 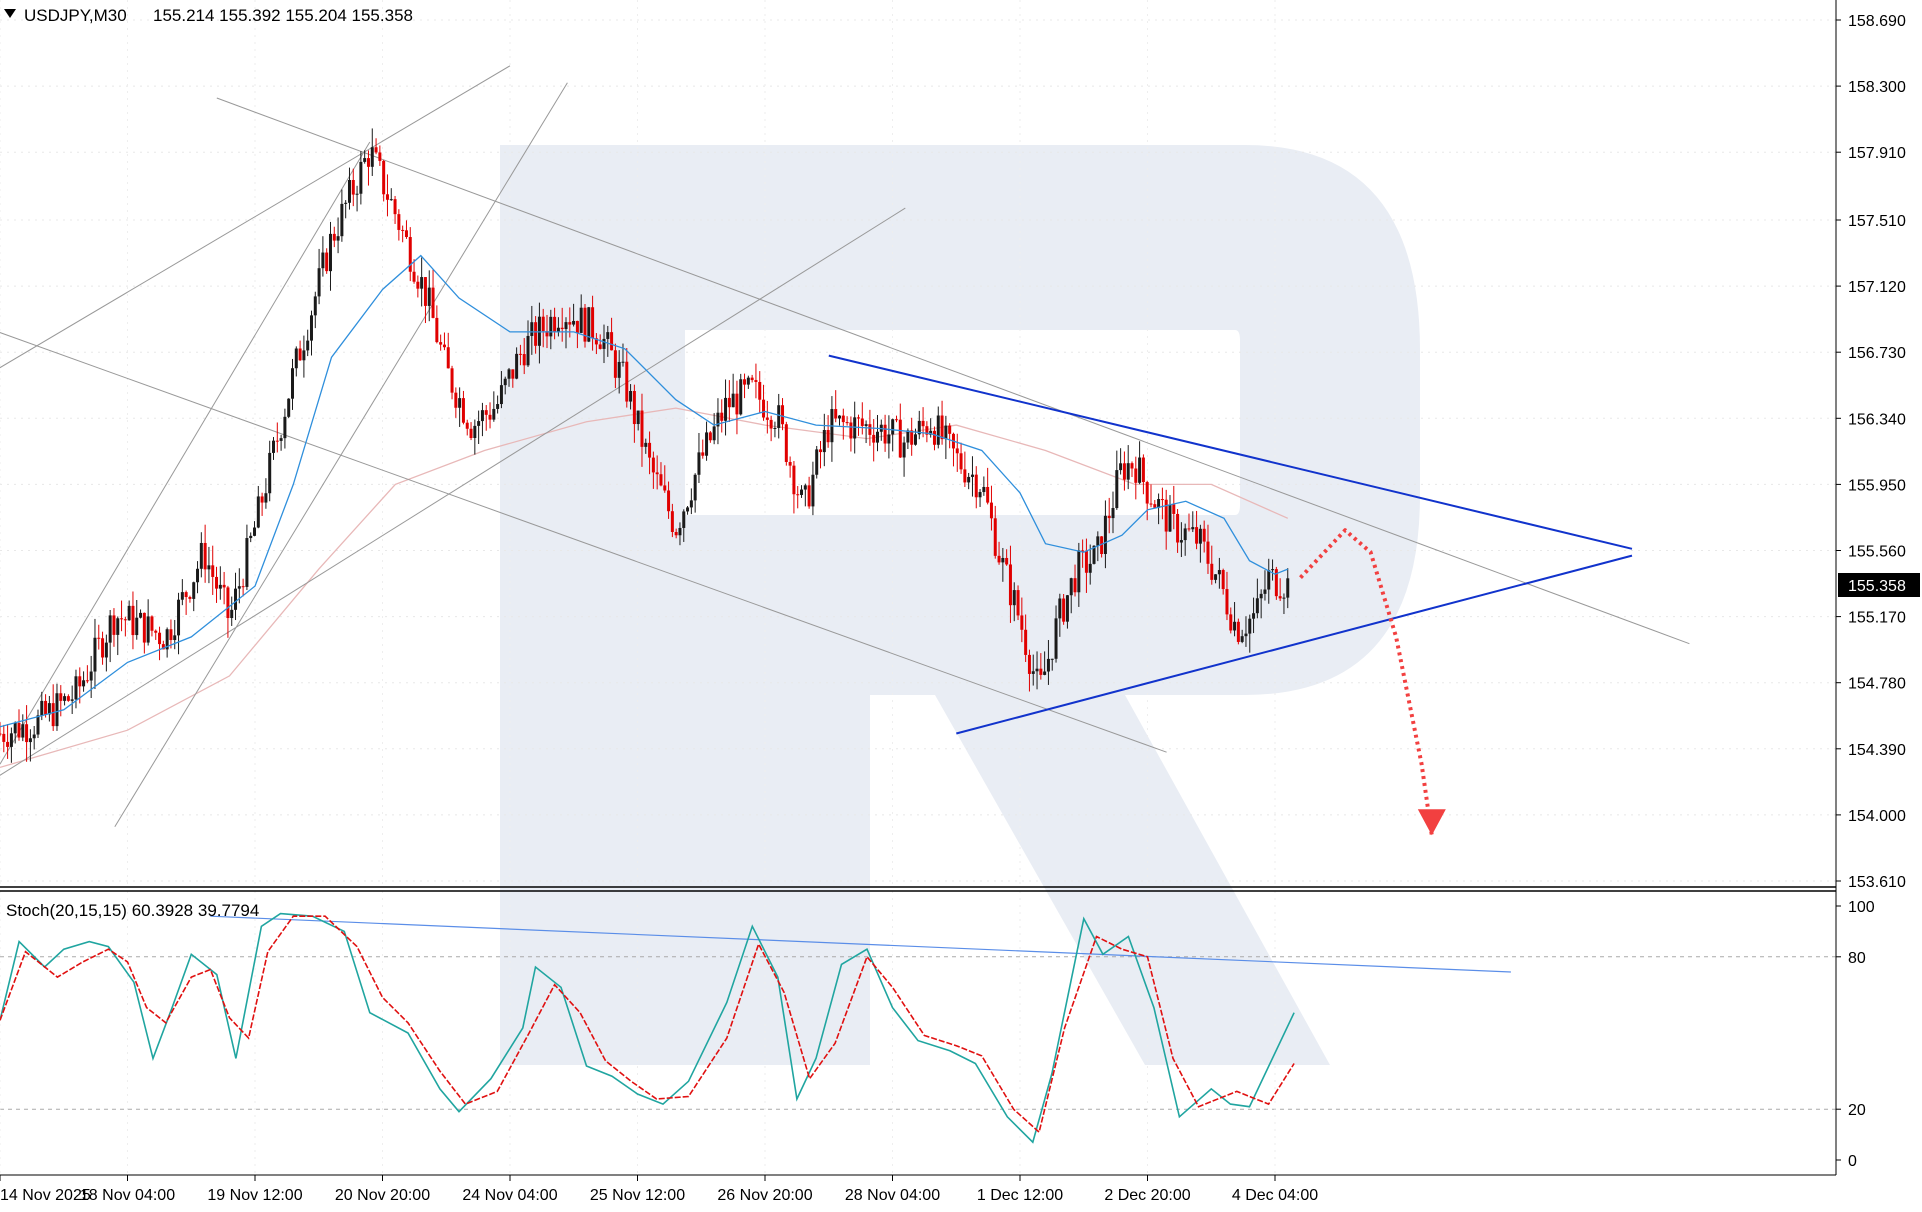 I want to click on price-tick-label: 154.000, so click(x=1877, y=816).